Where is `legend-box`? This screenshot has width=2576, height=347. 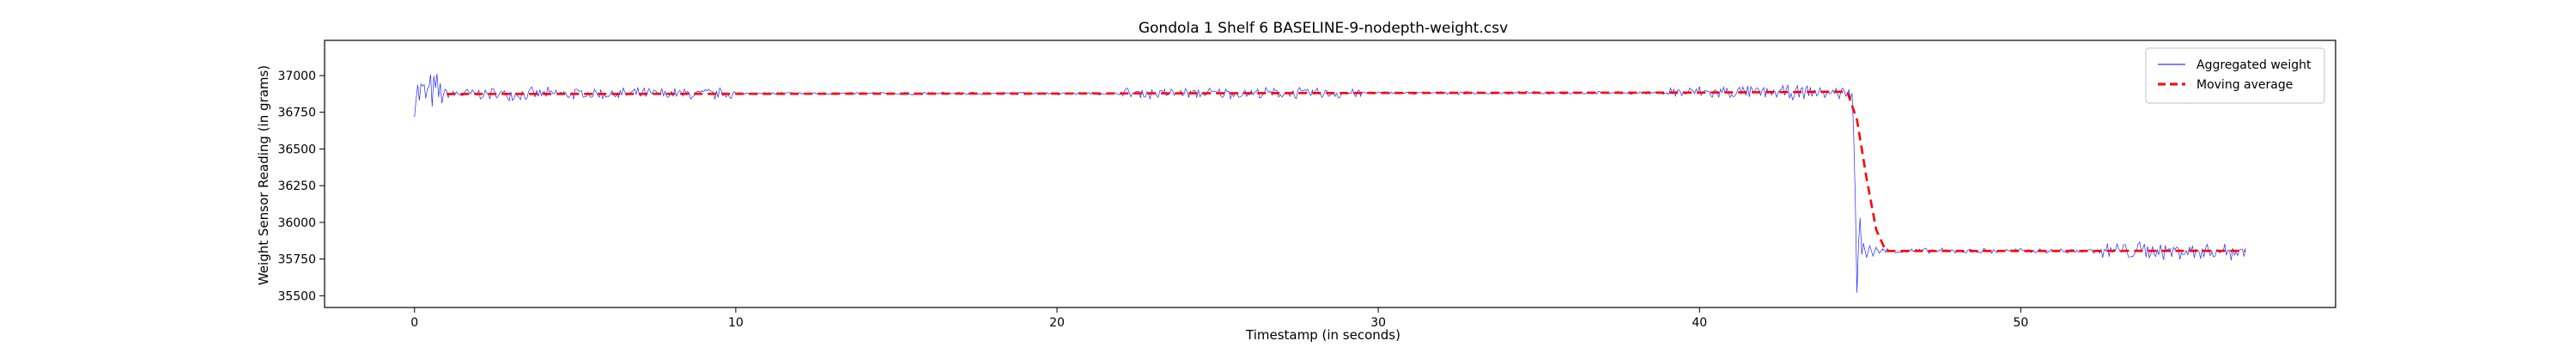
legend-box is located at coordinates (2235, 75).